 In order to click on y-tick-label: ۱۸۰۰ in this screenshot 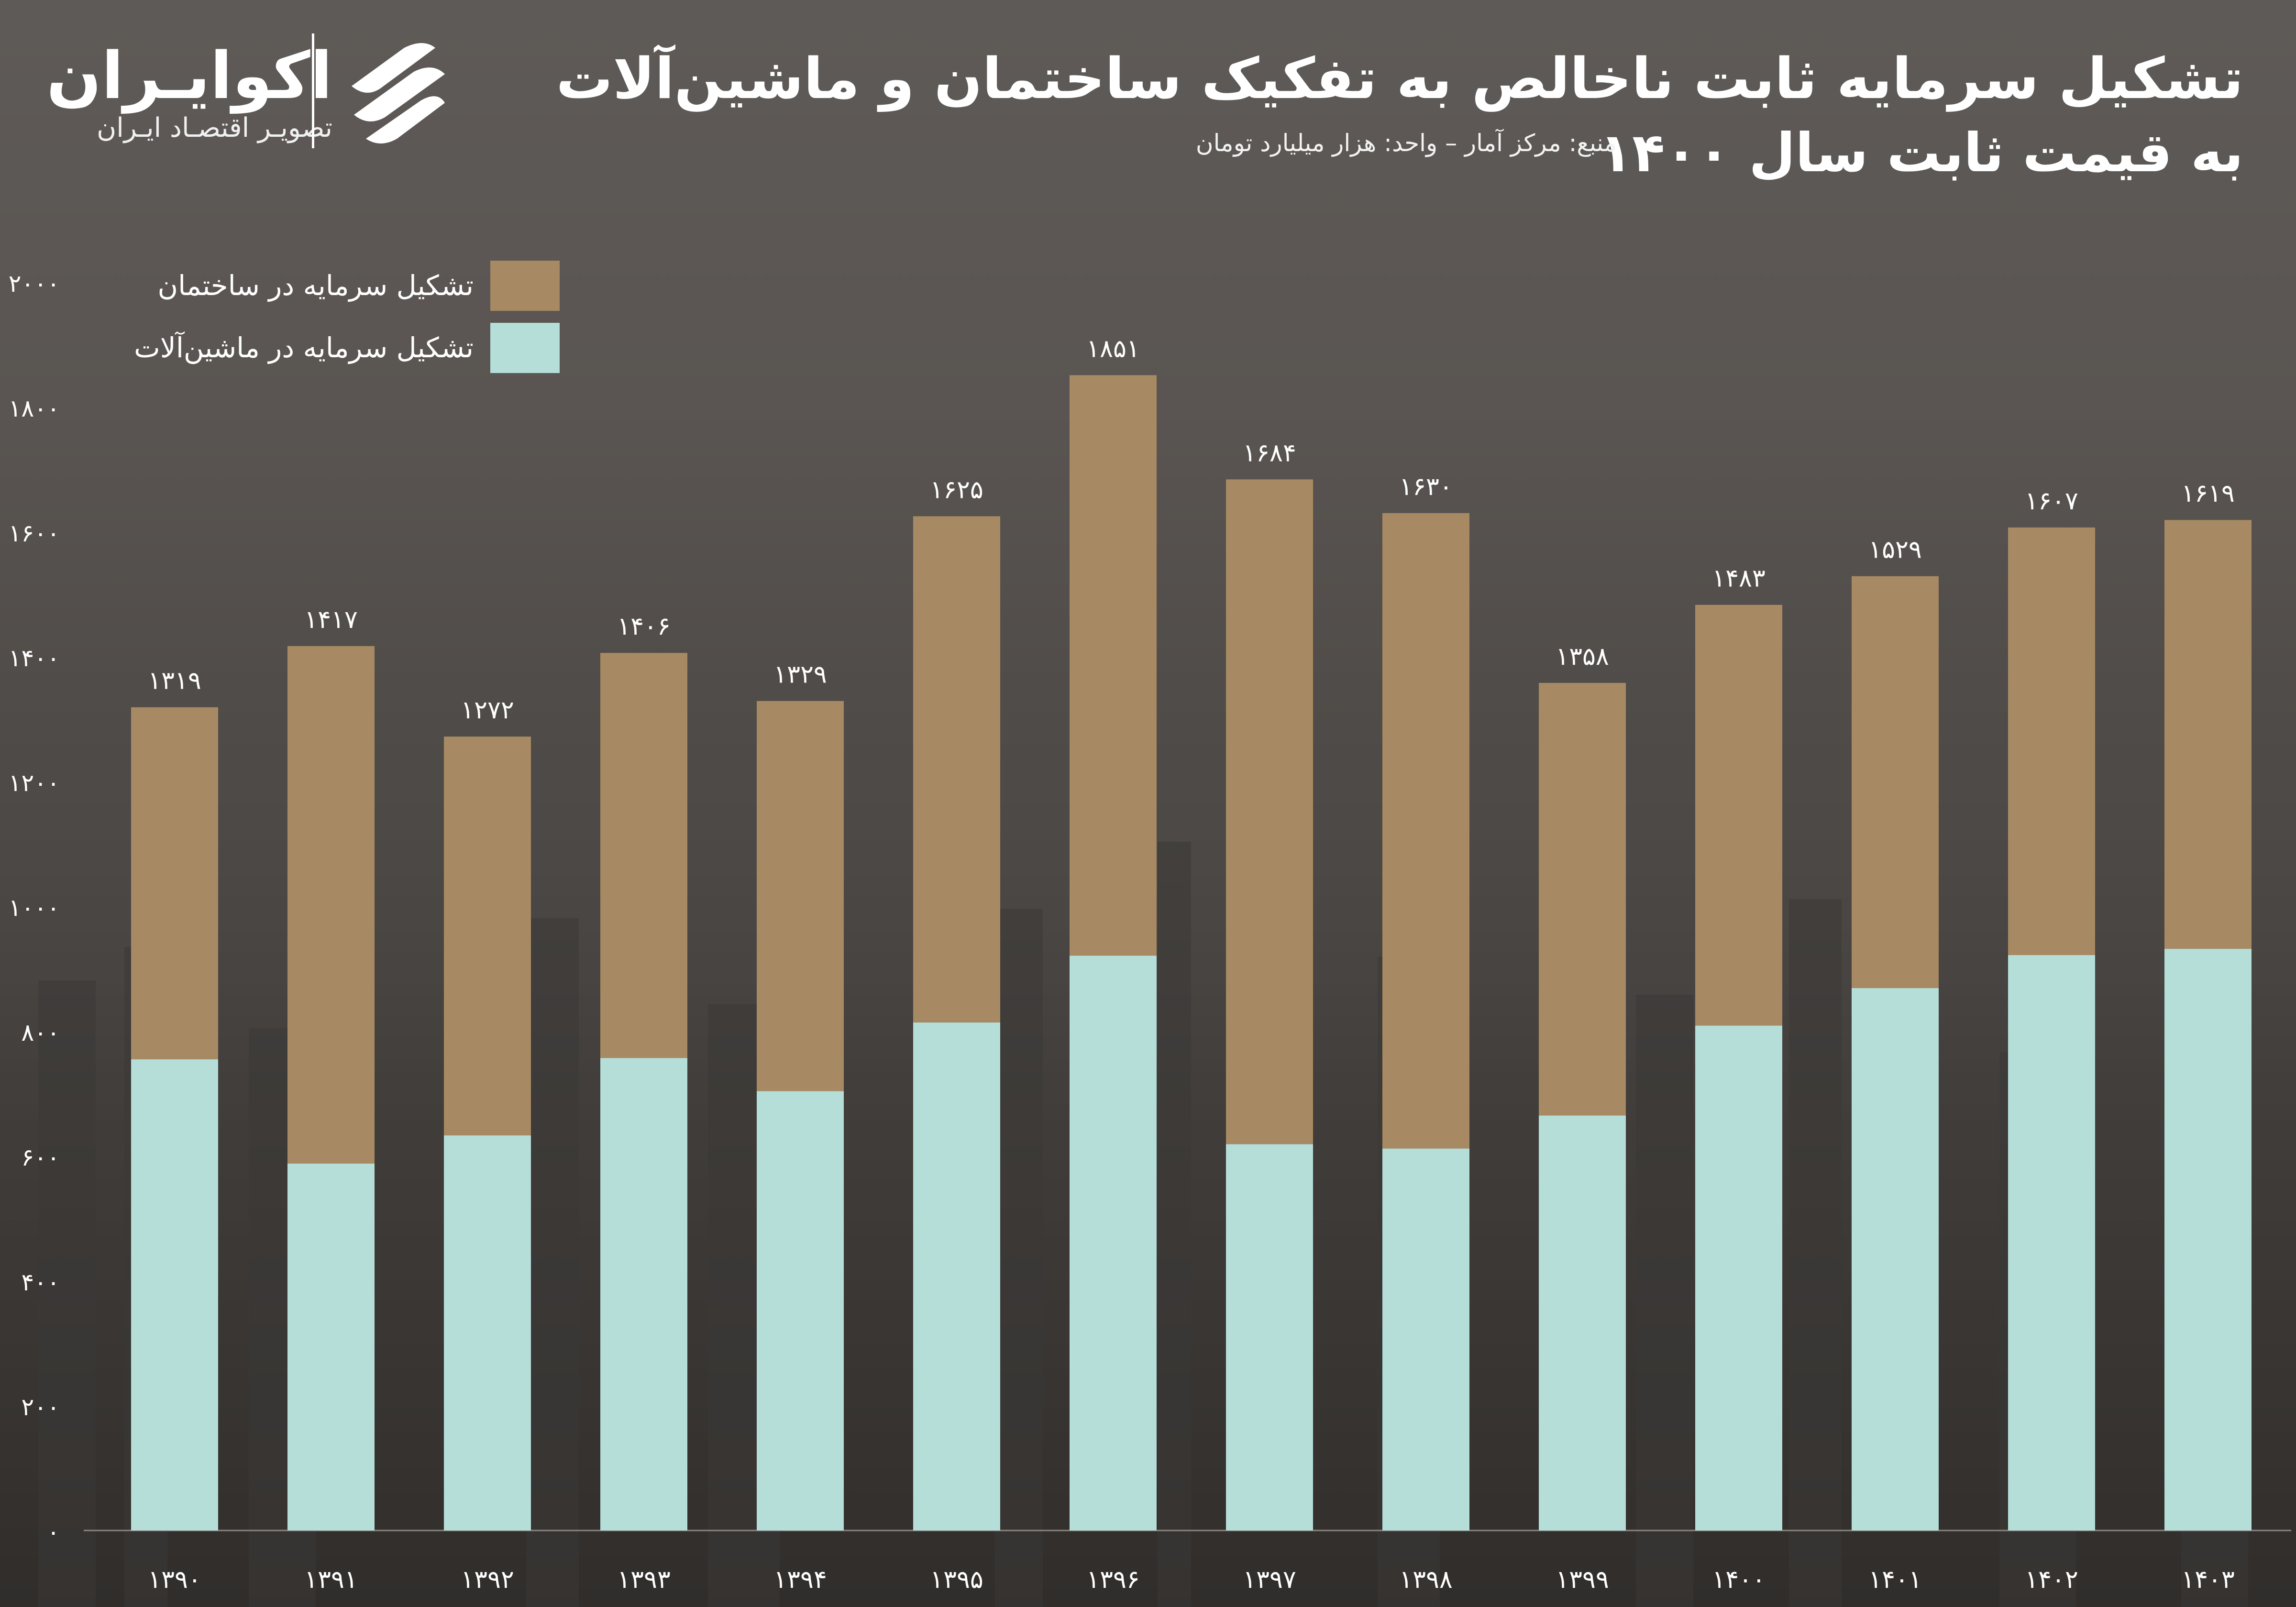, I will do `click(34, 408)`.